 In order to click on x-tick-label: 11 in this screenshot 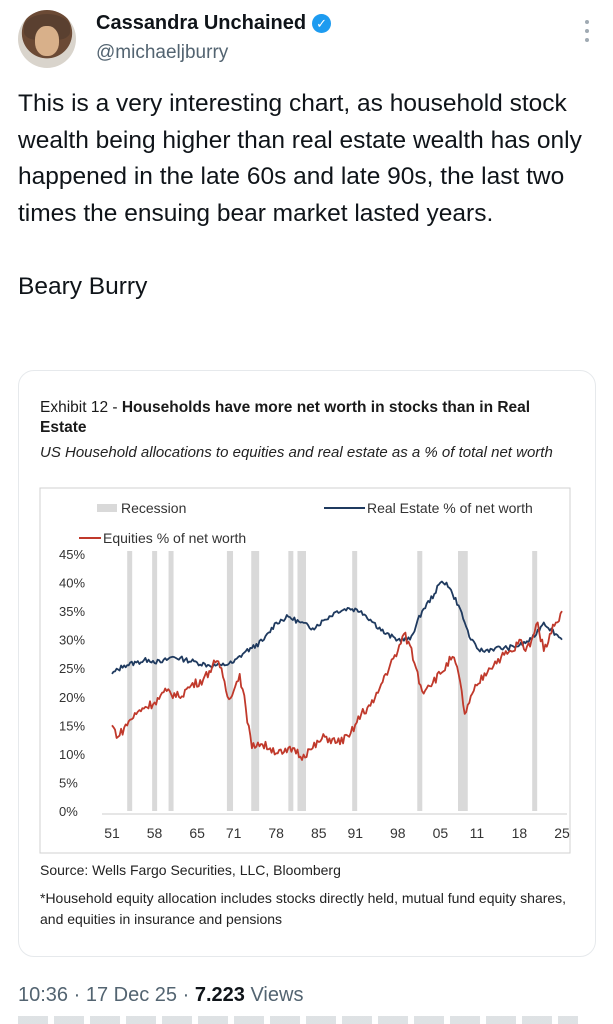, I will do `click(477, 833)`.